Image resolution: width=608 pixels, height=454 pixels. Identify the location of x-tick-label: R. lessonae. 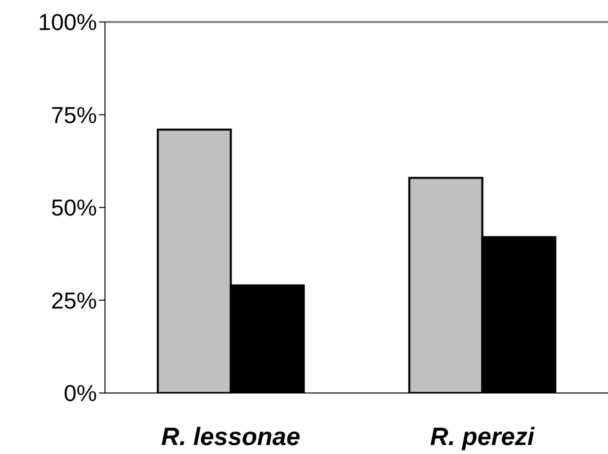
(230, 436).